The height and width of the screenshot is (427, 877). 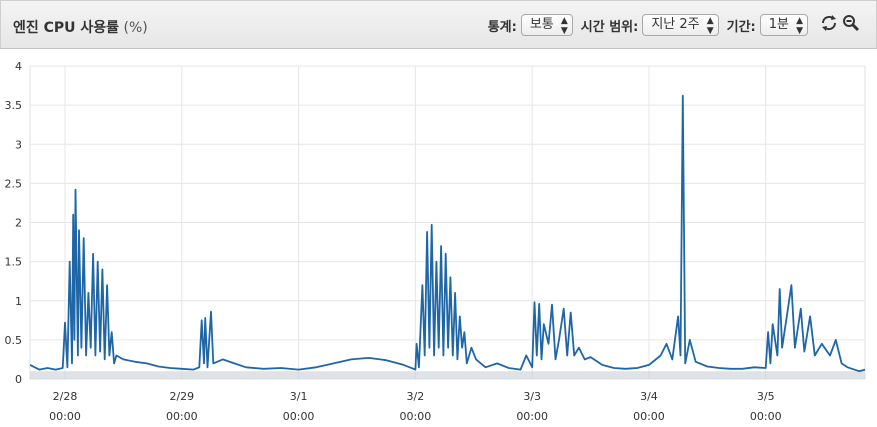 I want to click on y-tick-label: 2.5, so click(x=14, y=183).